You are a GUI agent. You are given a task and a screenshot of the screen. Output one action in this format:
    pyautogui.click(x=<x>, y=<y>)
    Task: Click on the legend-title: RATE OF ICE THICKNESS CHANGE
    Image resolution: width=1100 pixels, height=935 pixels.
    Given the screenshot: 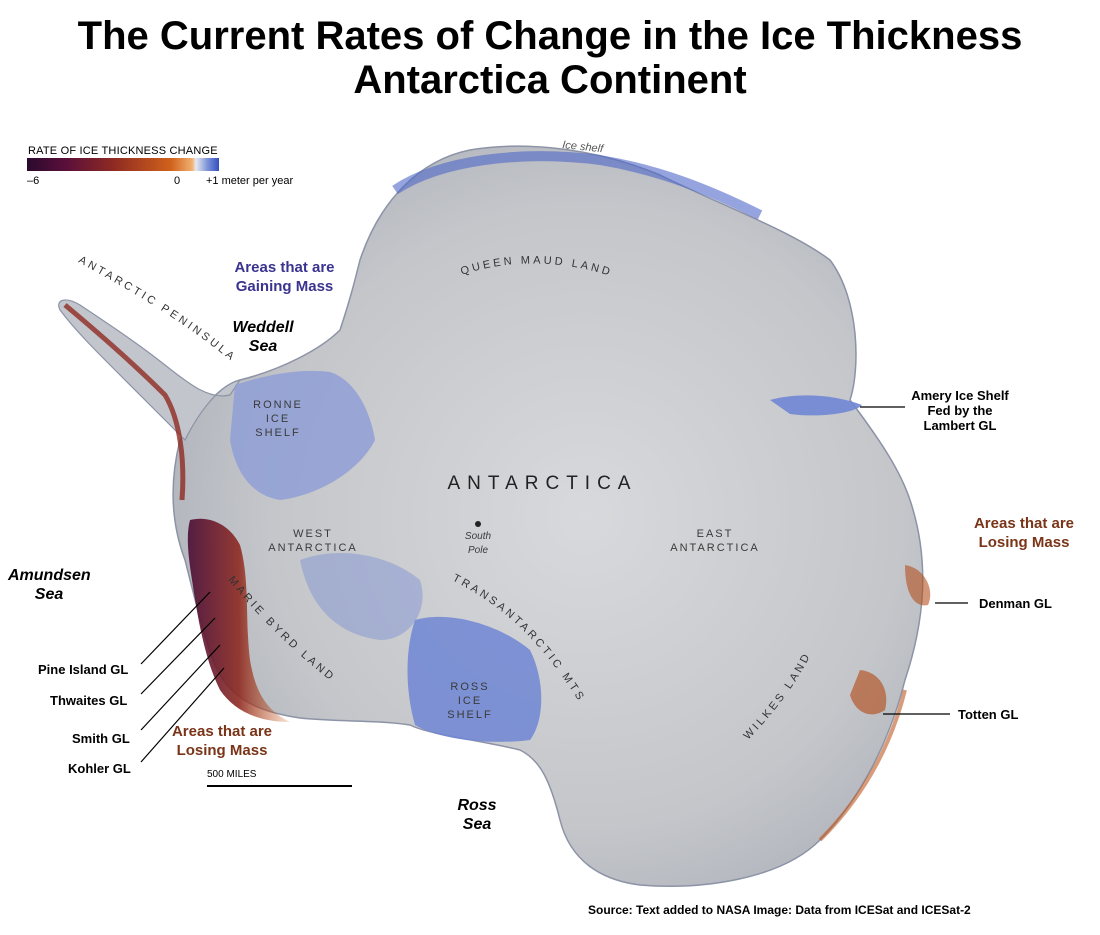 What is the action you would take?
    pyautogui.click(x=123, y=151)
    